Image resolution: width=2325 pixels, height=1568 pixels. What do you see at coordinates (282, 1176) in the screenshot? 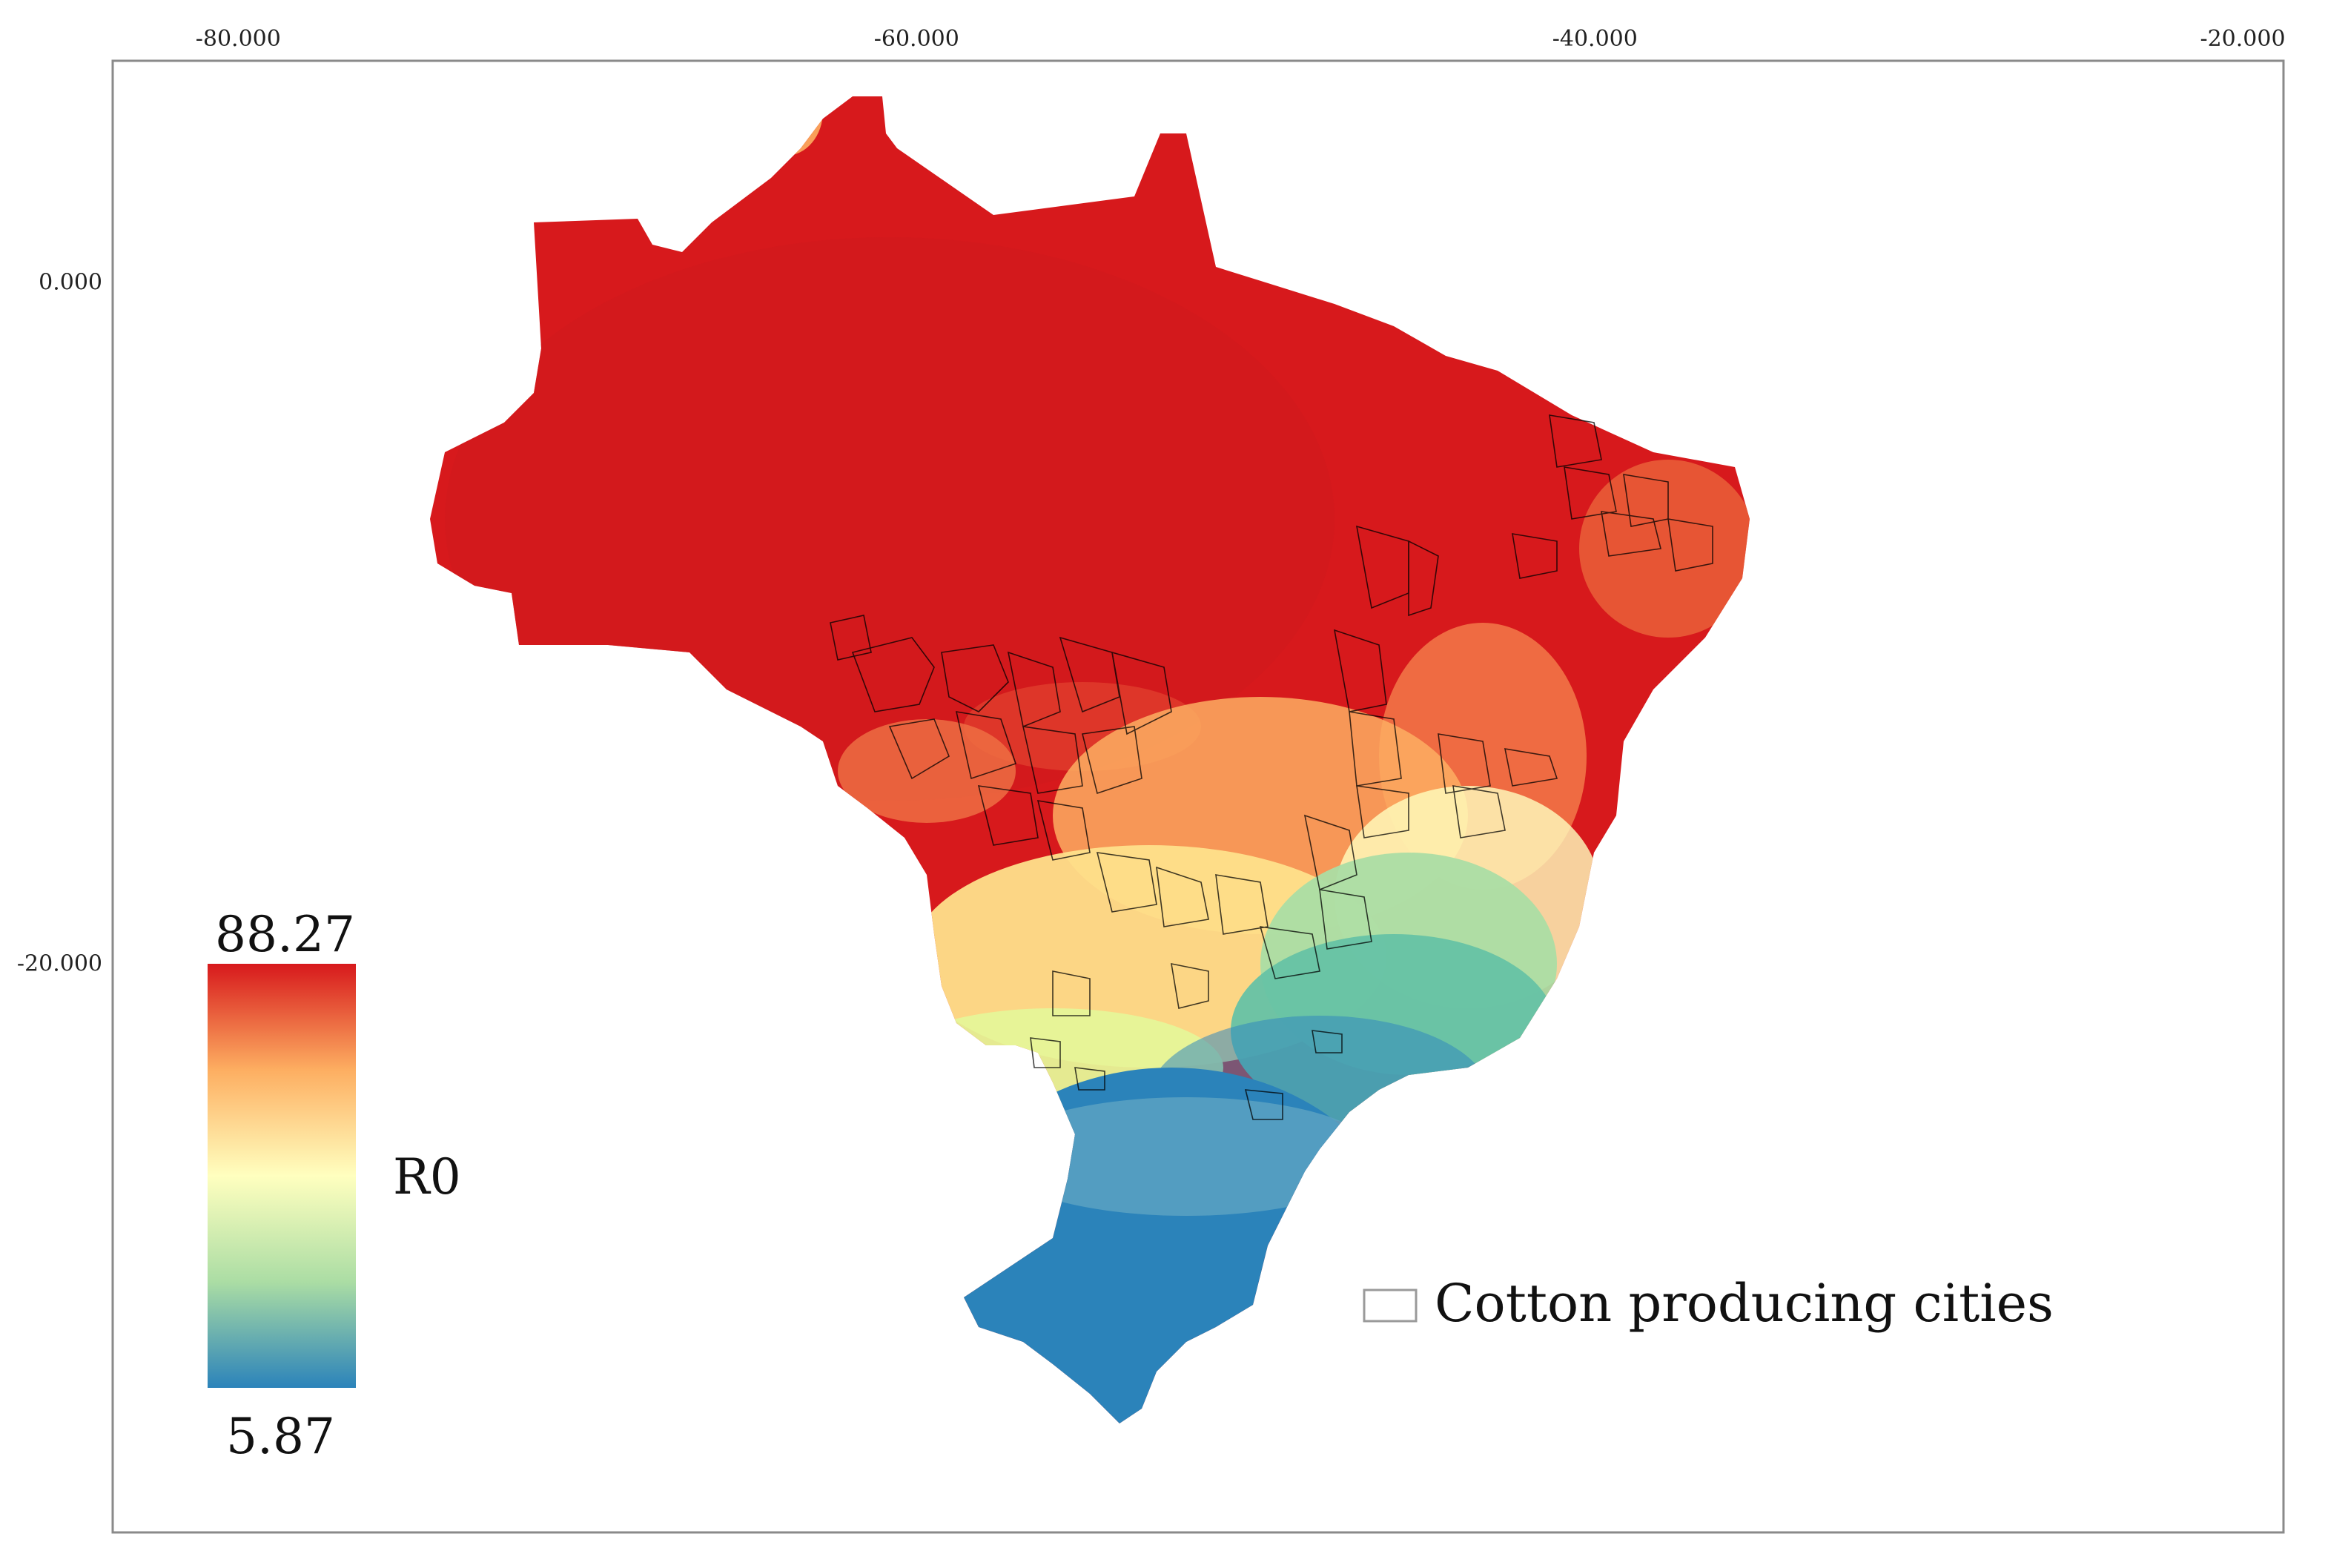
I see `legend-color-ramp` at bounding box center [282, 1176].